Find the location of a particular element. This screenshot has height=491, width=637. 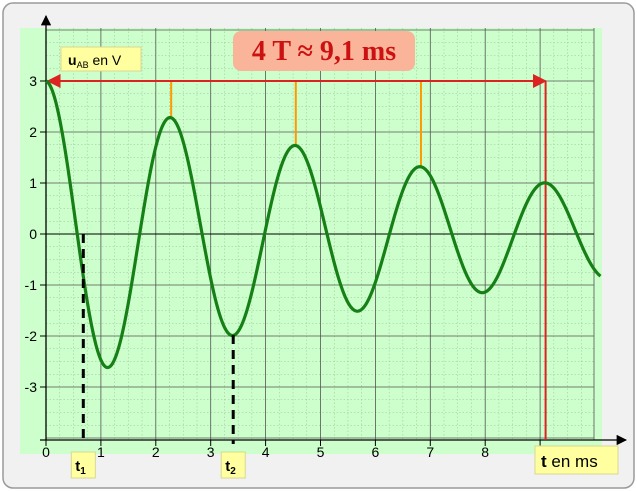

x-axis-label: t en ms is located at coordinates (576, 460).